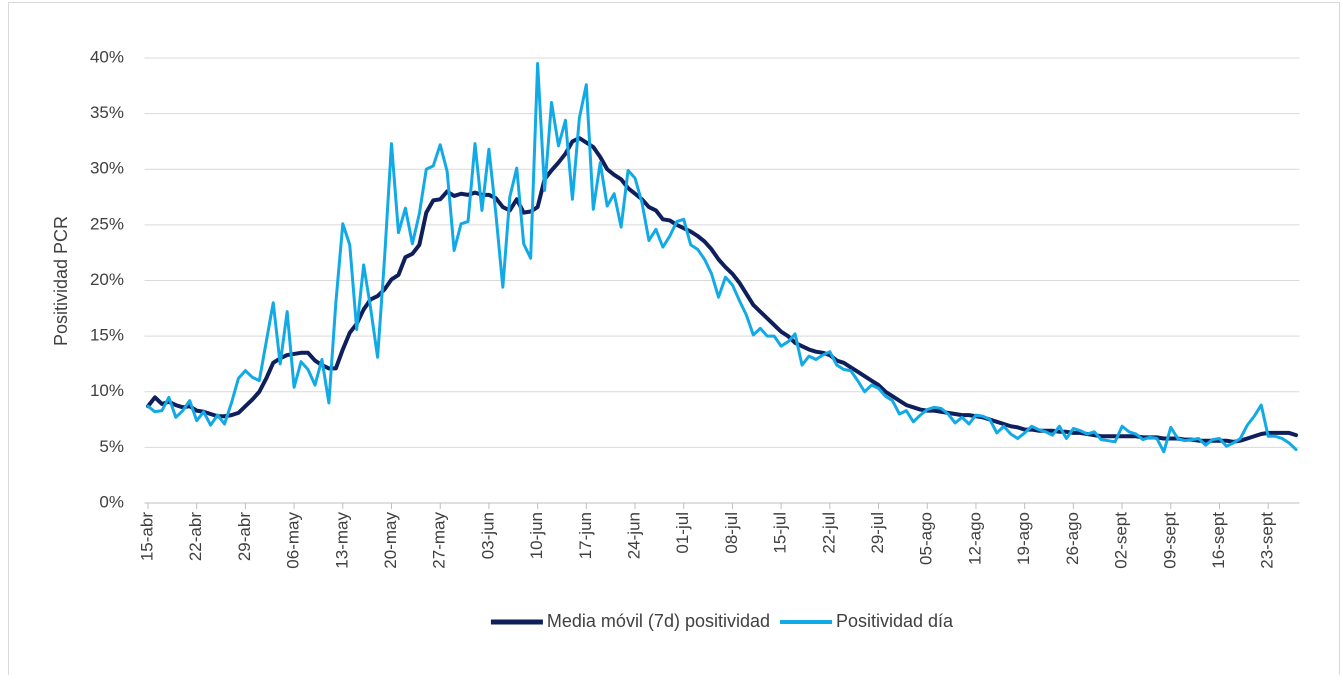 The image size is (1343, 680). I want to click on y-tick-label: 5%, so click(111, 446).